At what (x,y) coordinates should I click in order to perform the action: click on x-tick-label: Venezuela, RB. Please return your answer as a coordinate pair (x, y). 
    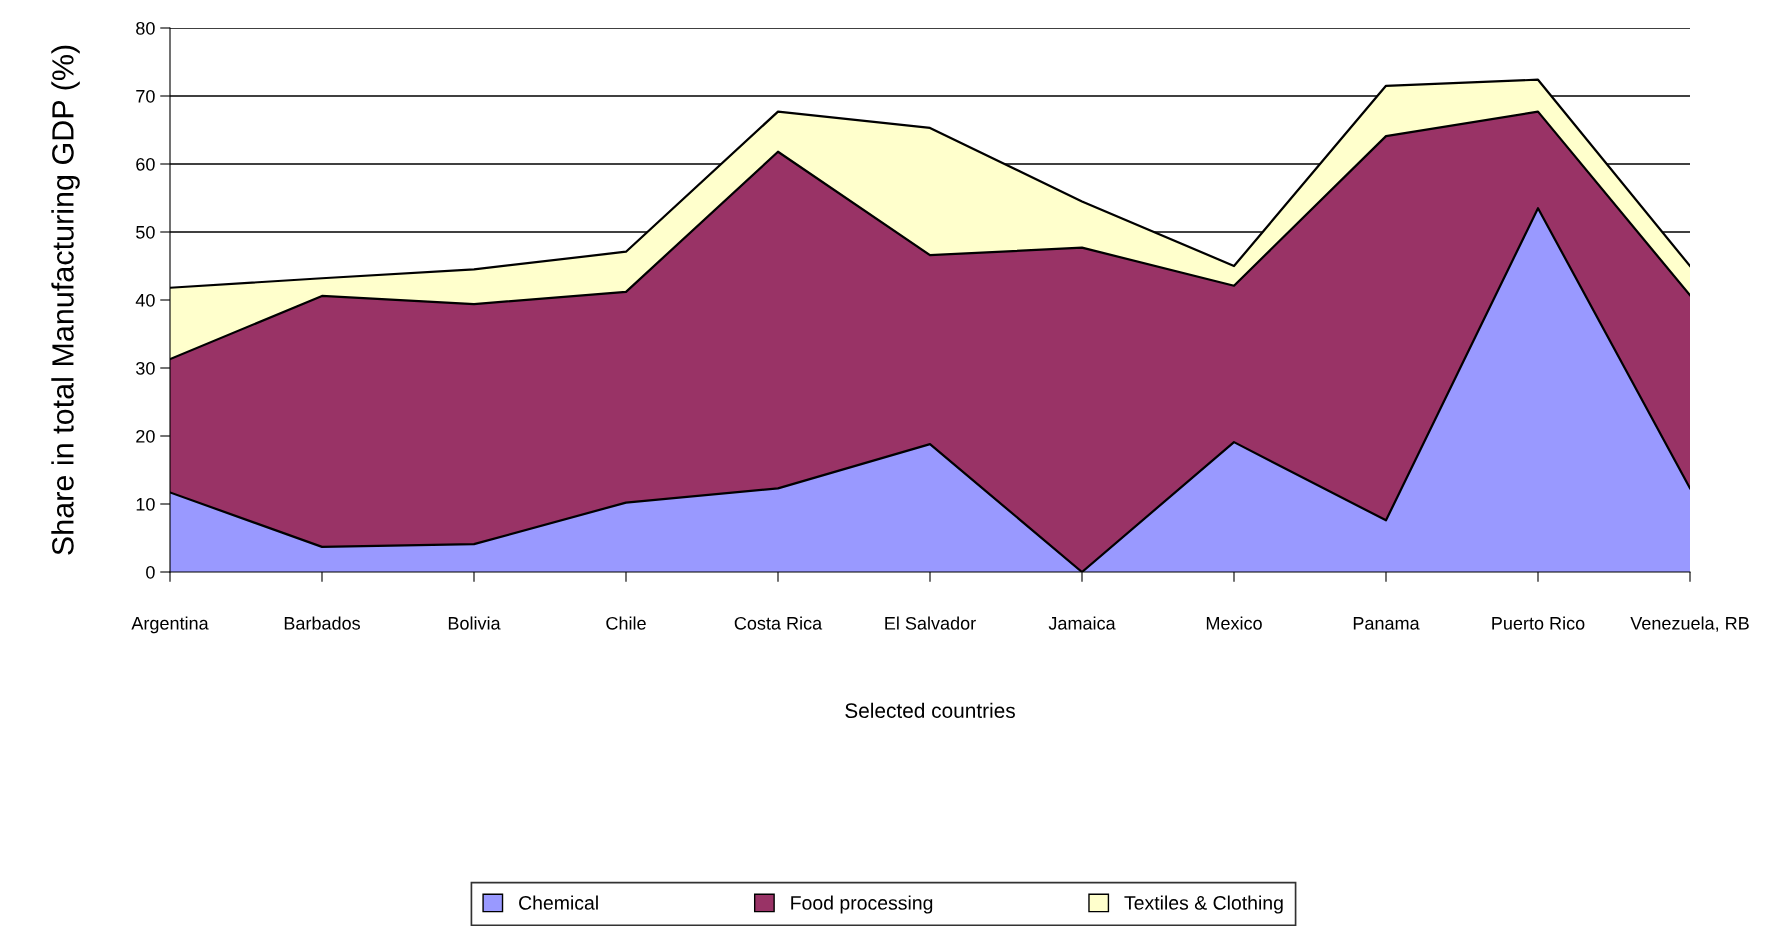
    Looking at the image, I should click on (1689, 624).